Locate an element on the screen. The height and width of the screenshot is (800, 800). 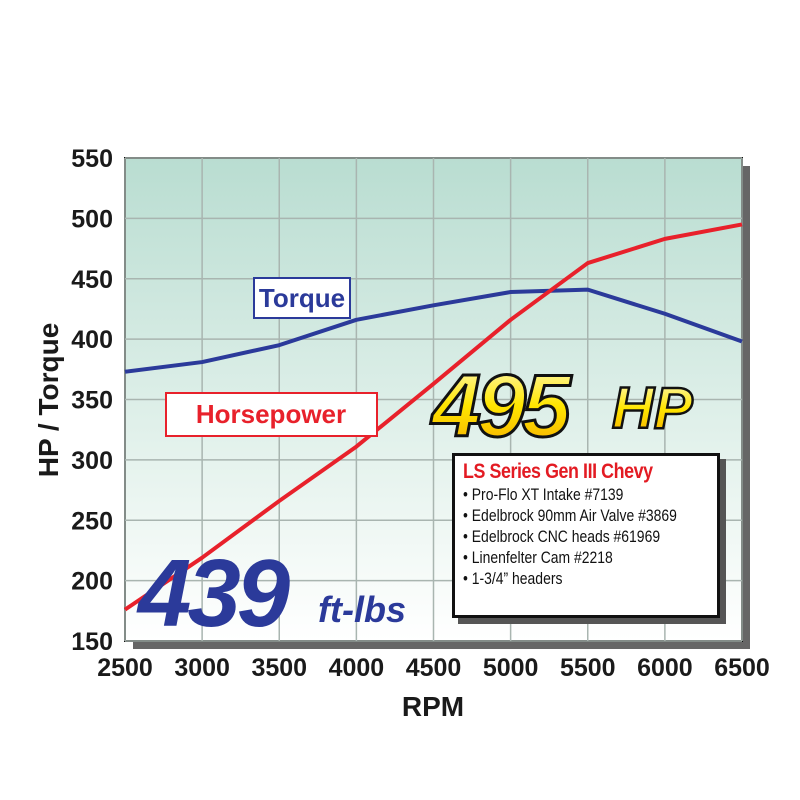
y-tick-label: 200 is located at coordinates (92, 582).